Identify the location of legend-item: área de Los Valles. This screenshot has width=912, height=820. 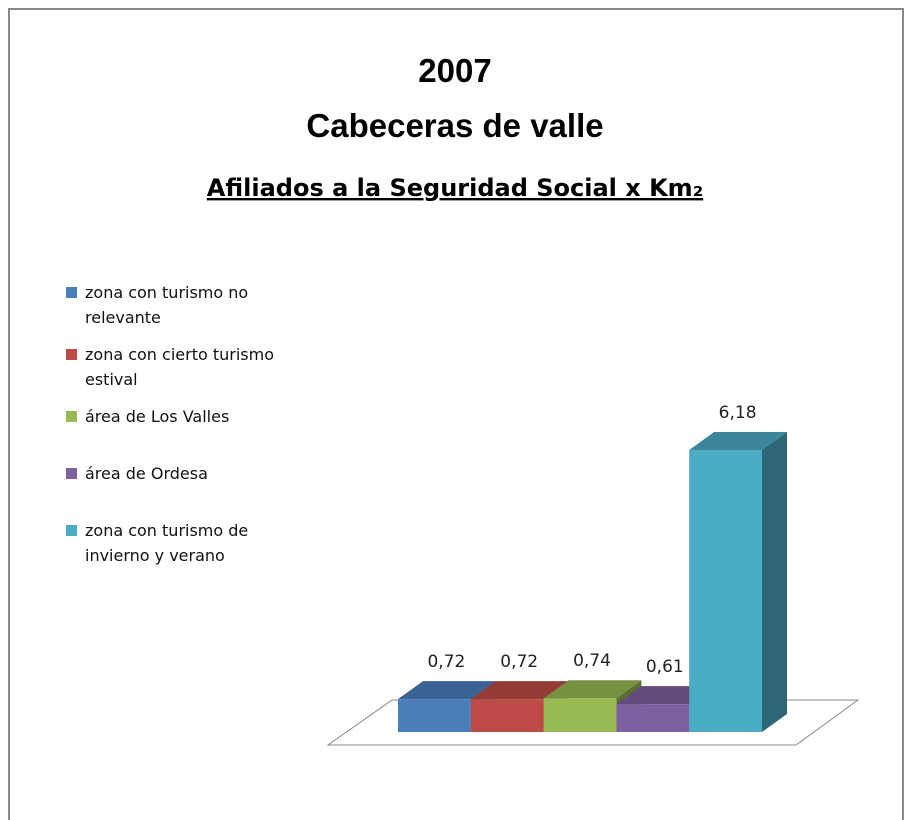
(191, 416).